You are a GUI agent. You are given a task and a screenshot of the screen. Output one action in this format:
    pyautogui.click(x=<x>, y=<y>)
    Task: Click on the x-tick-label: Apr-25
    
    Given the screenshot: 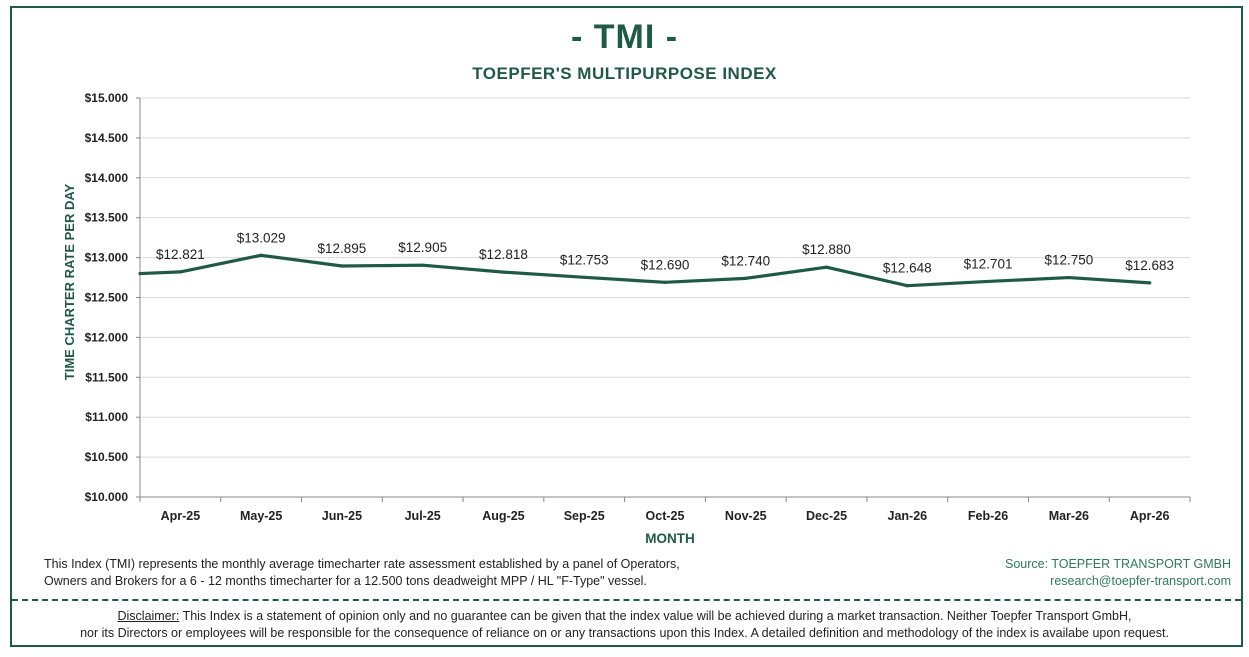 What is the action you would take?
    pyautogui.click(x=181, y=516)
    